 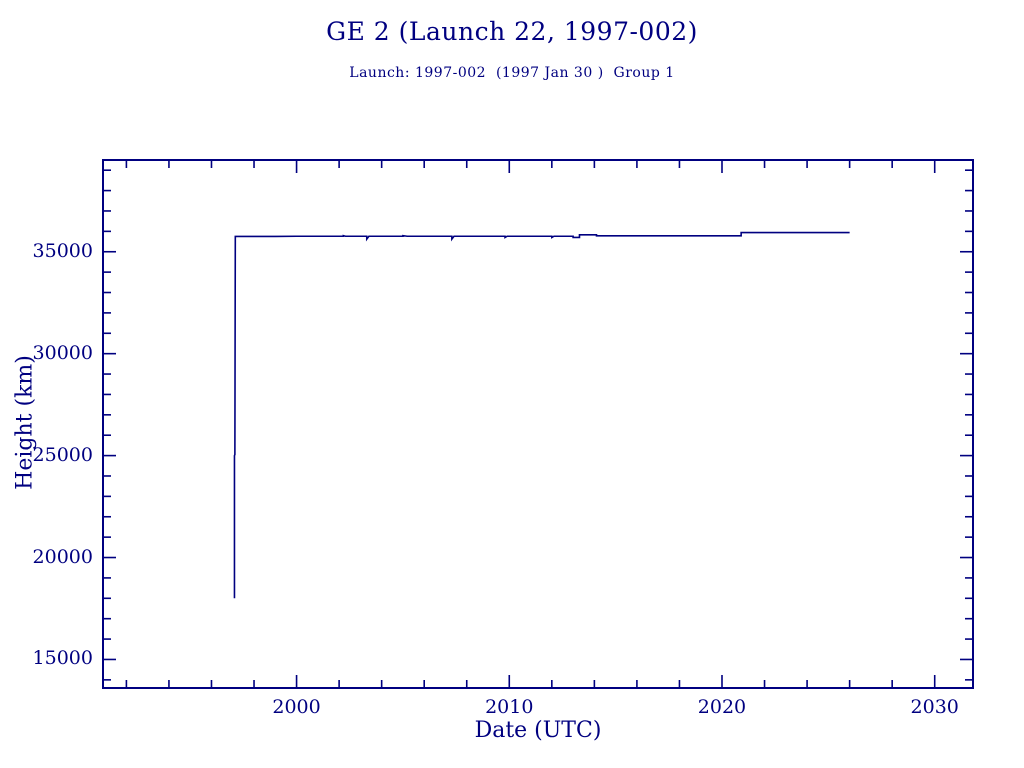 I want to click on y-tick-label: 30000, so click(x=62, y=352).